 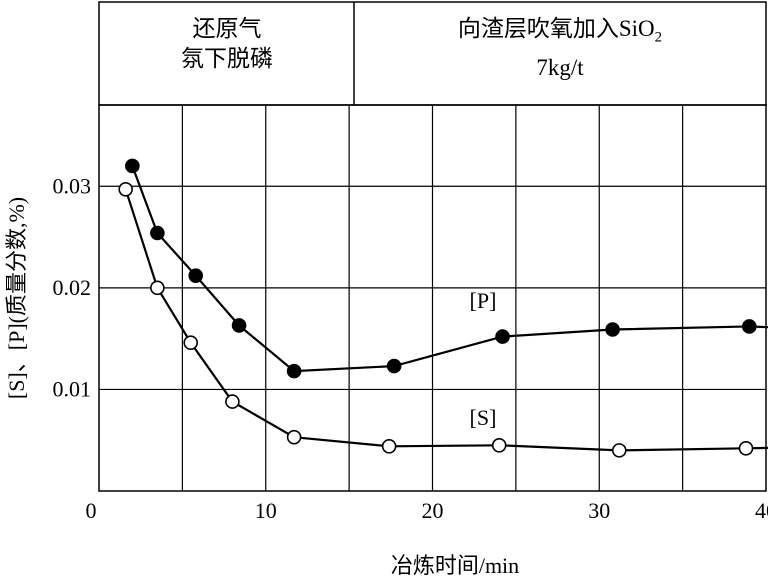 I want to click on stage-1-line1: 还原气, so click(x=227, y=28).